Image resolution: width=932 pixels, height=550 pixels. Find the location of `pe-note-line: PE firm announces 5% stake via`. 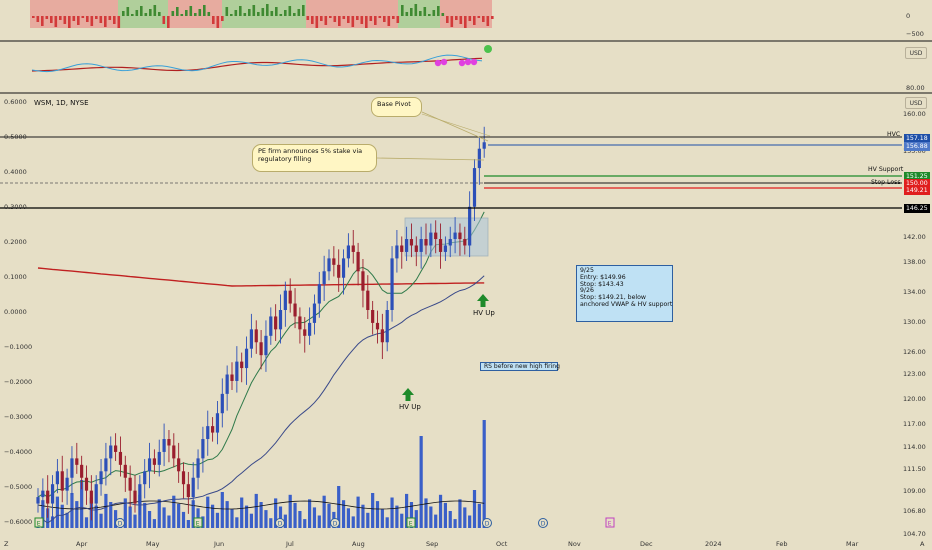

pe-note-line: PE firm announces 5% stake via is located at coordinates (310, 151).